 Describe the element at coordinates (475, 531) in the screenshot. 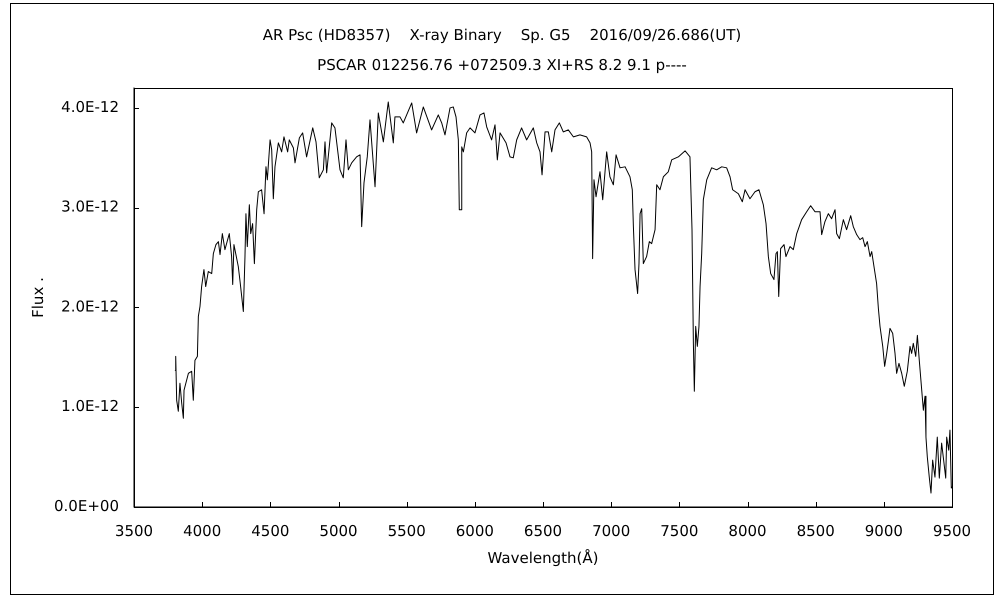

I see `x-tick-label: 6000` at that location.